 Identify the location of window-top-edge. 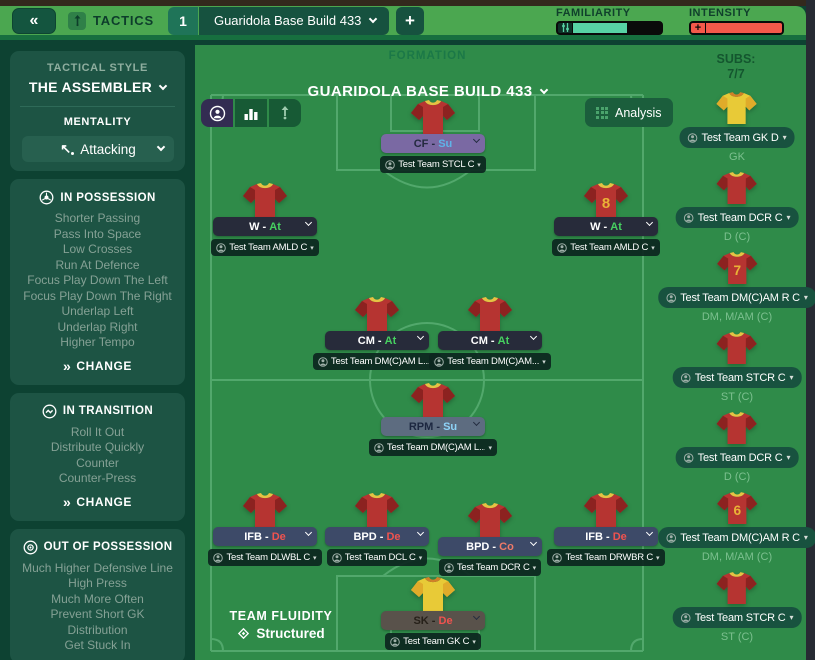
(403, 3).